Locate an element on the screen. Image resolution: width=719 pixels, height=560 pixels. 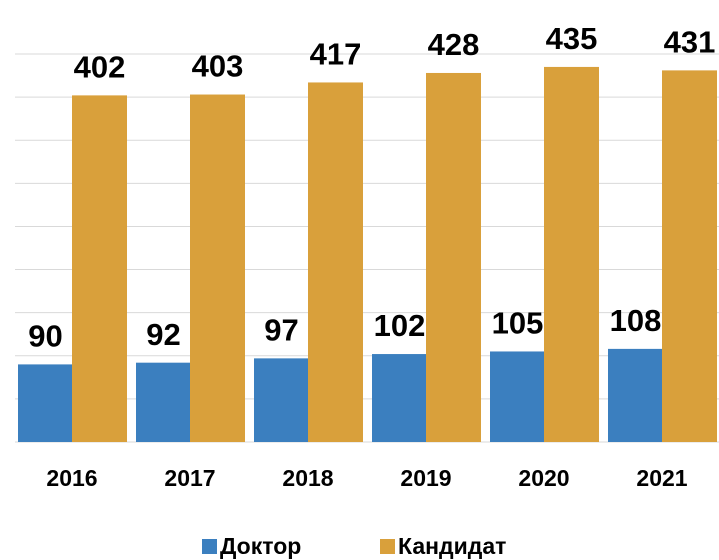
x-tick-label: 2016 is located at coordinates (71, 478).